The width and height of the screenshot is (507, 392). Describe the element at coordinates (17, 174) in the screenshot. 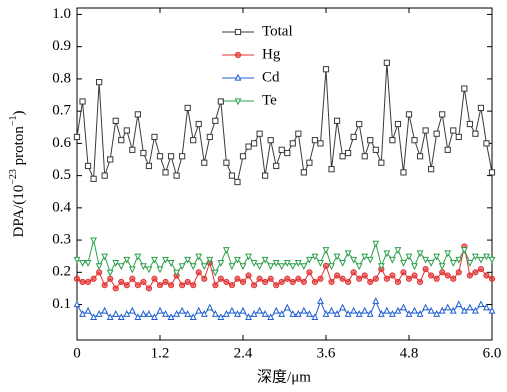

I see `y-axis-label: DPA/(10−23 proton−1)` at that location.